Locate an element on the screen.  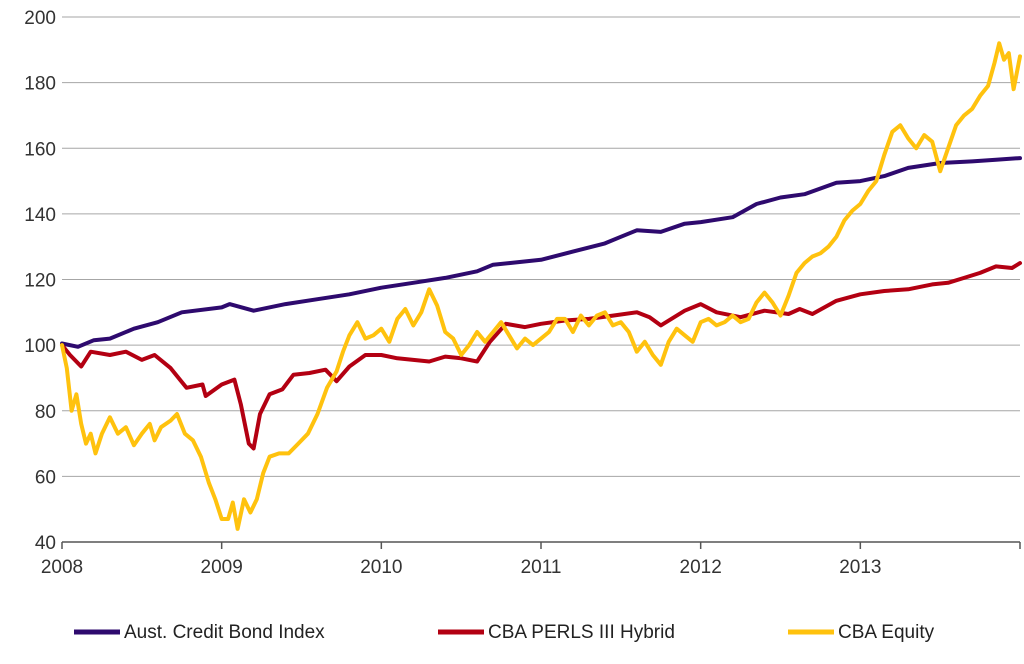
x-tick-label: 2011 is located at coordinates (541, 567).